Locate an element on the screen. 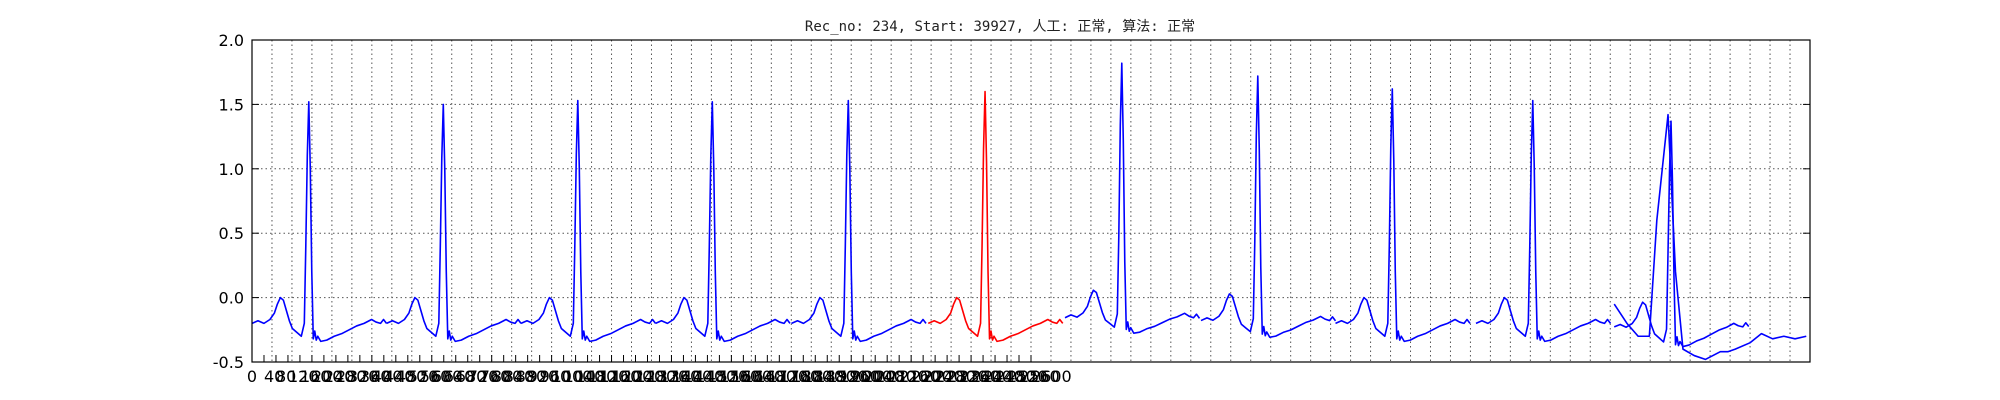  x-tick-label: 120 is located at coordinates (303, 376).